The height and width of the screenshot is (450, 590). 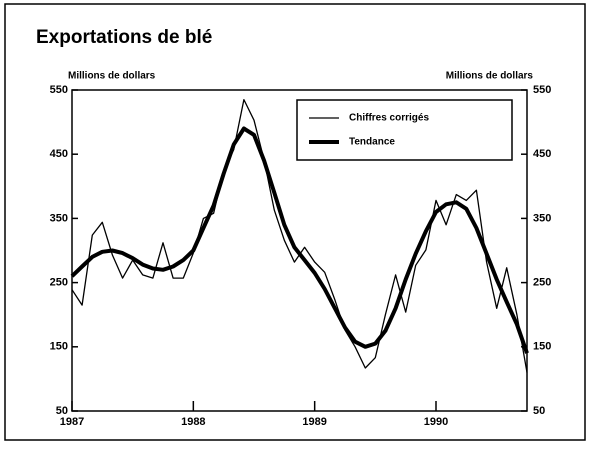 What do you see at coordinates (72, 422) in the screenshot?
I see `x-tick-label: 1987` at bounding box center [72, 422].